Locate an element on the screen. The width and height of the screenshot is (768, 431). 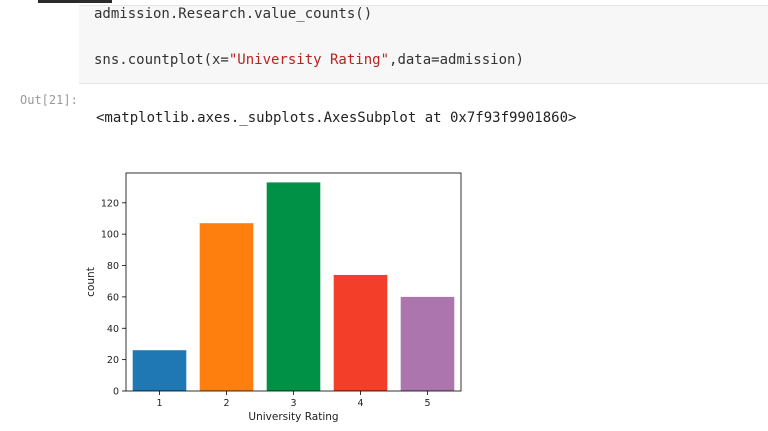
code-line-2-suffix: ,data=admission) is located at coordinates (456, 60).